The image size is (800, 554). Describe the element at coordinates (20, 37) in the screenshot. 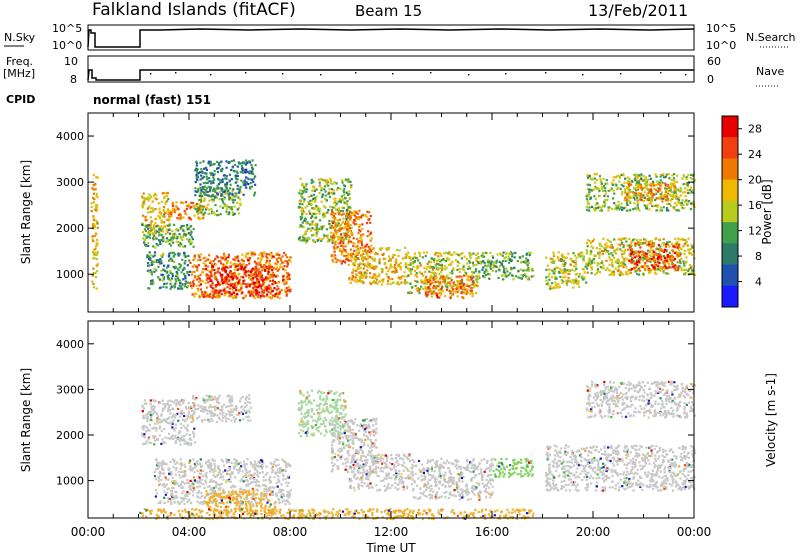

I see `nsky-label: N.Sky` at that location.